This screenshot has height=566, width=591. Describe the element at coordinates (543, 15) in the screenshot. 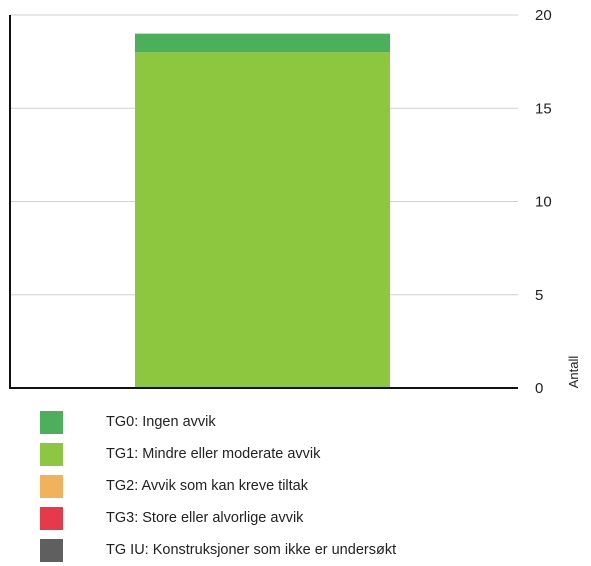

I see `y-tick-label: 20` at that location.